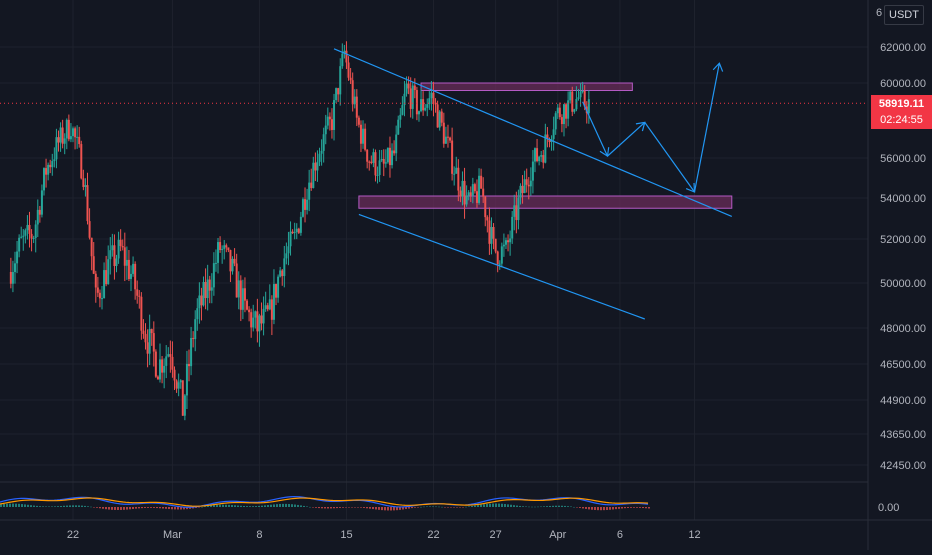  Describe the element at coordinates (545, 202) in the screenshot. I see `support-zone` at that location.